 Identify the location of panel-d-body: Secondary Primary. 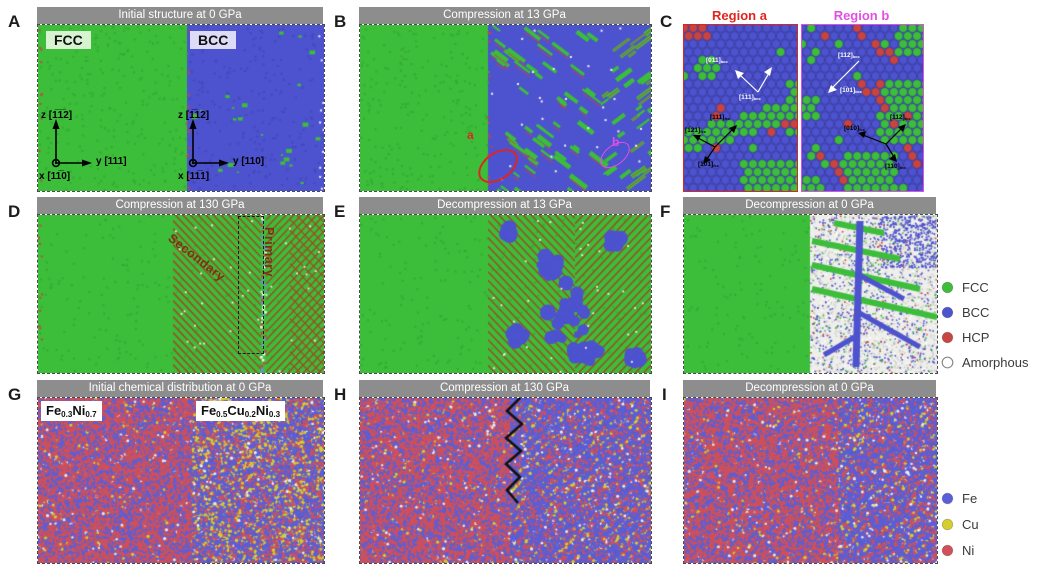
(181, 294).